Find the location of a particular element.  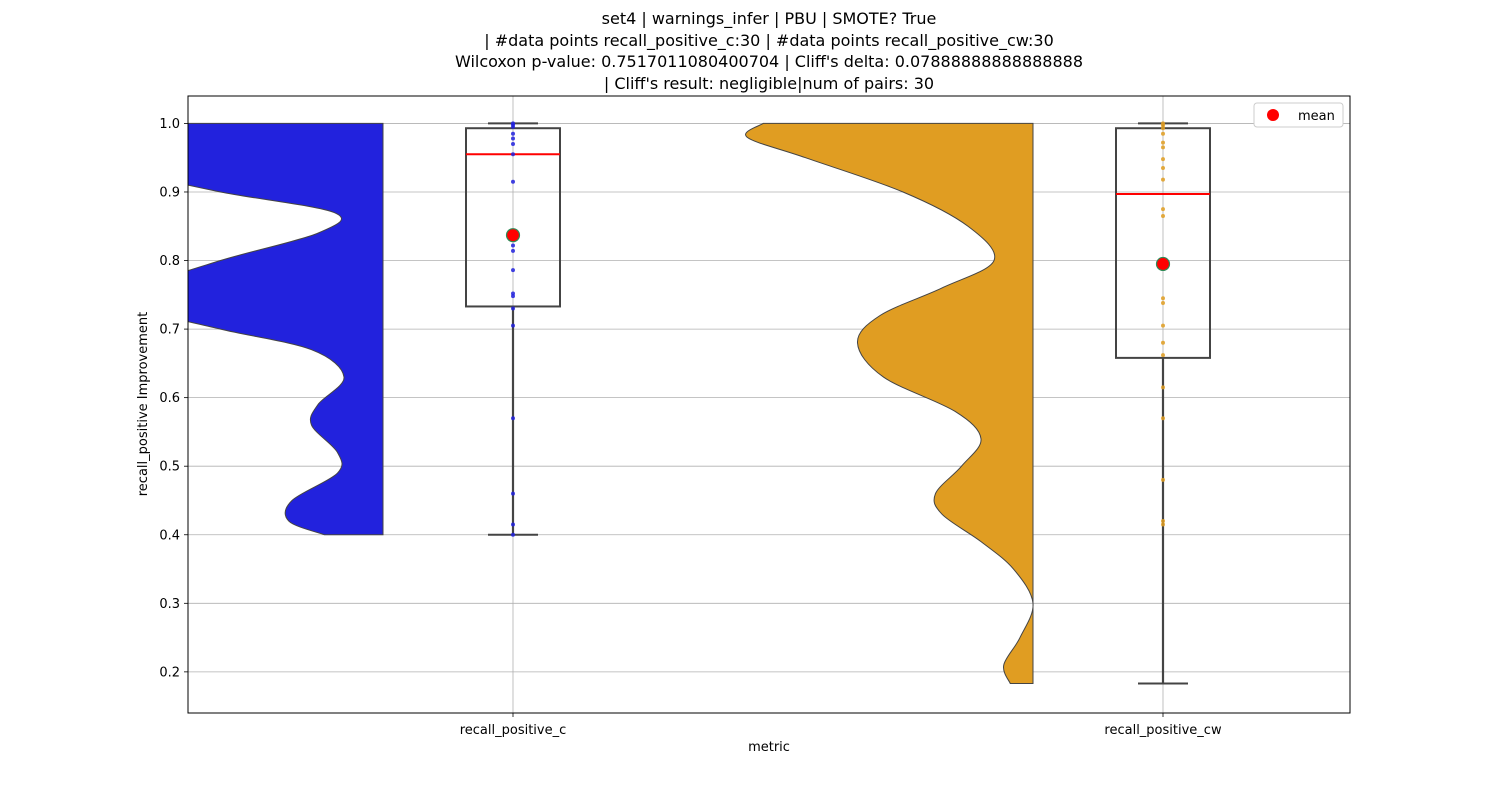

legend: mean is located at coordinates (1298, 115).